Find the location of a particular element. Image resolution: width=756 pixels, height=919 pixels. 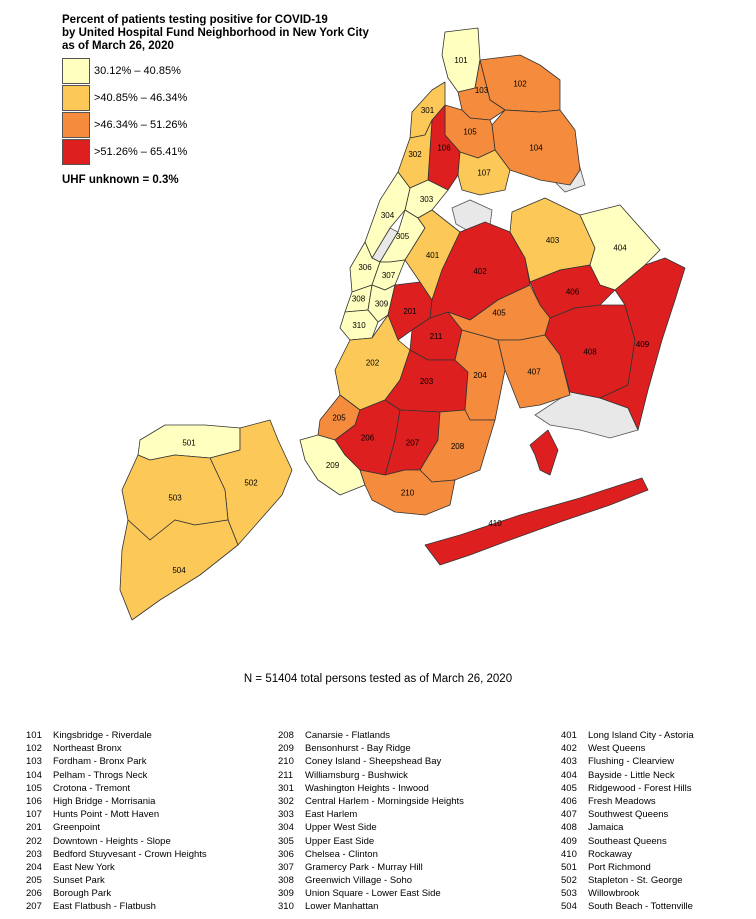

key-code: 310 is located at coordinates (286, 907).